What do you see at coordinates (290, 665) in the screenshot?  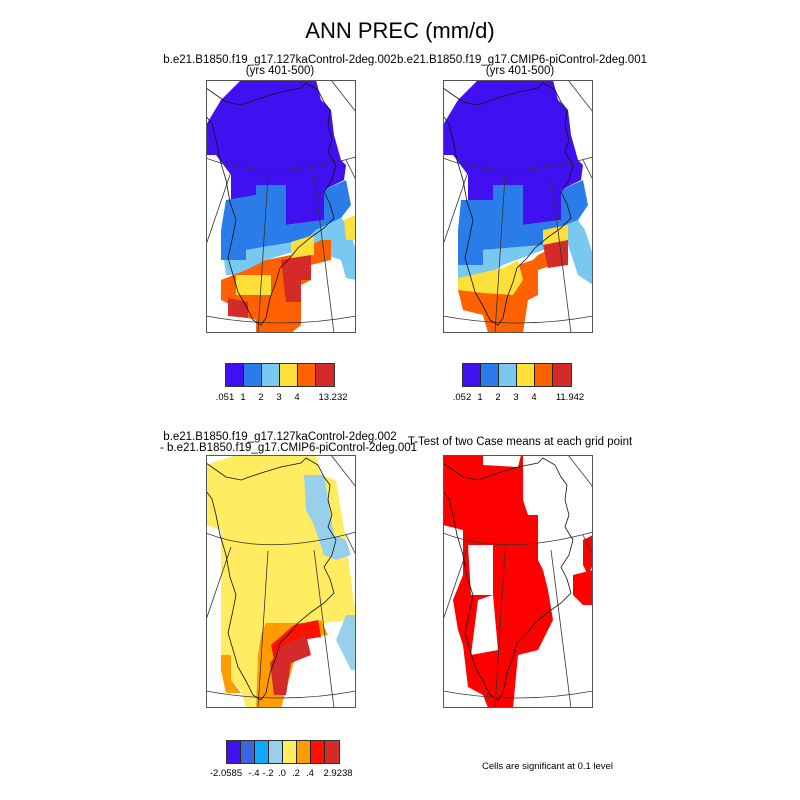 I see `region-darkred` at bounding box center [290, 665].